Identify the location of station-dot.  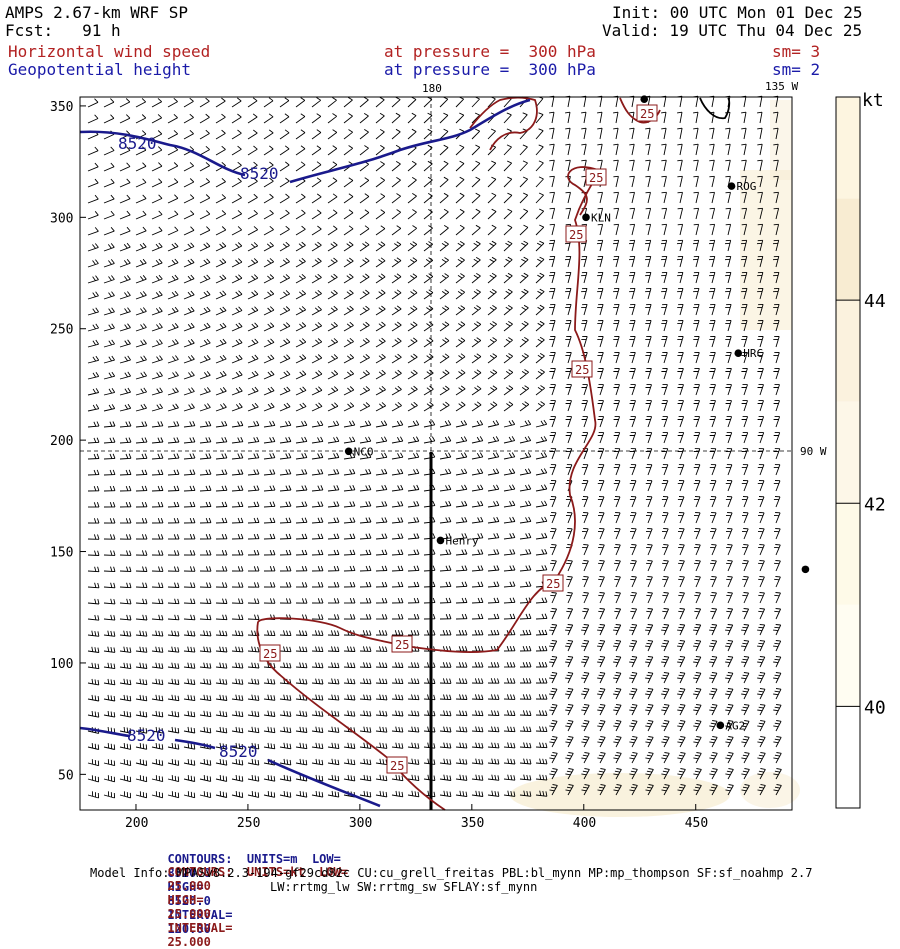
(806, 570).